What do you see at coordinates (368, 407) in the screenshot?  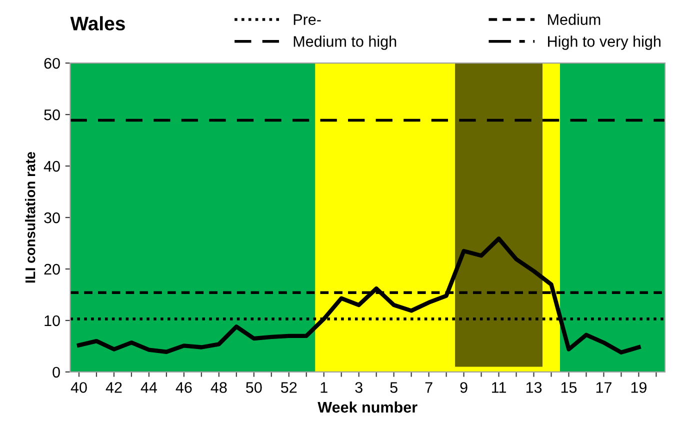 I see `x-axis-title: Week number` at bounding box center [368, 407].